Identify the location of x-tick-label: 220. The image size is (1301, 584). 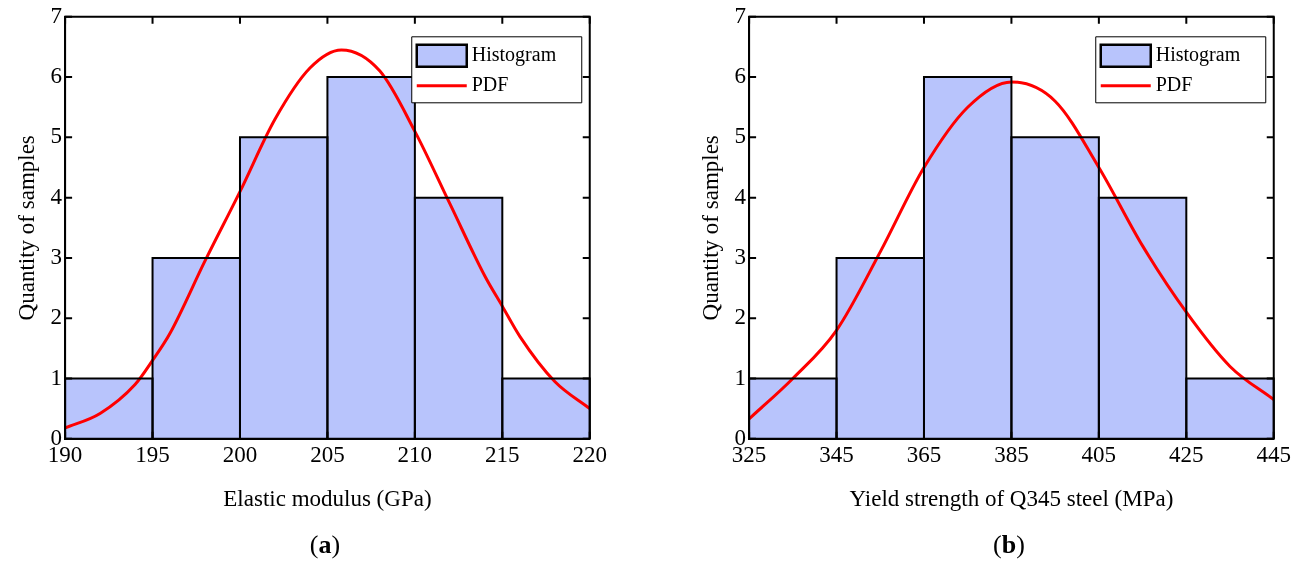
(589, 454).